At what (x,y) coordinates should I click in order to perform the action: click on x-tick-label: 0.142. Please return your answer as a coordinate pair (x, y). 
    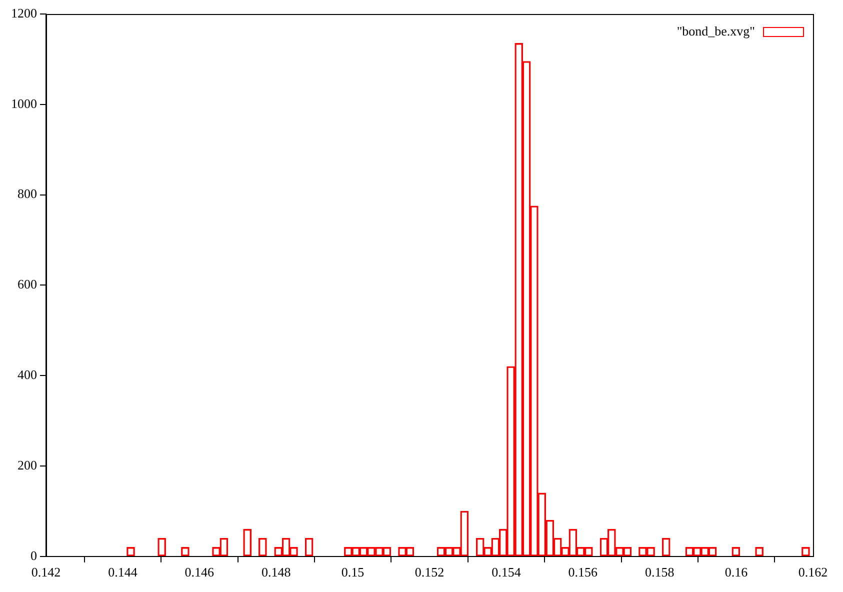
    Looking at the image, I should click on (46, 572).